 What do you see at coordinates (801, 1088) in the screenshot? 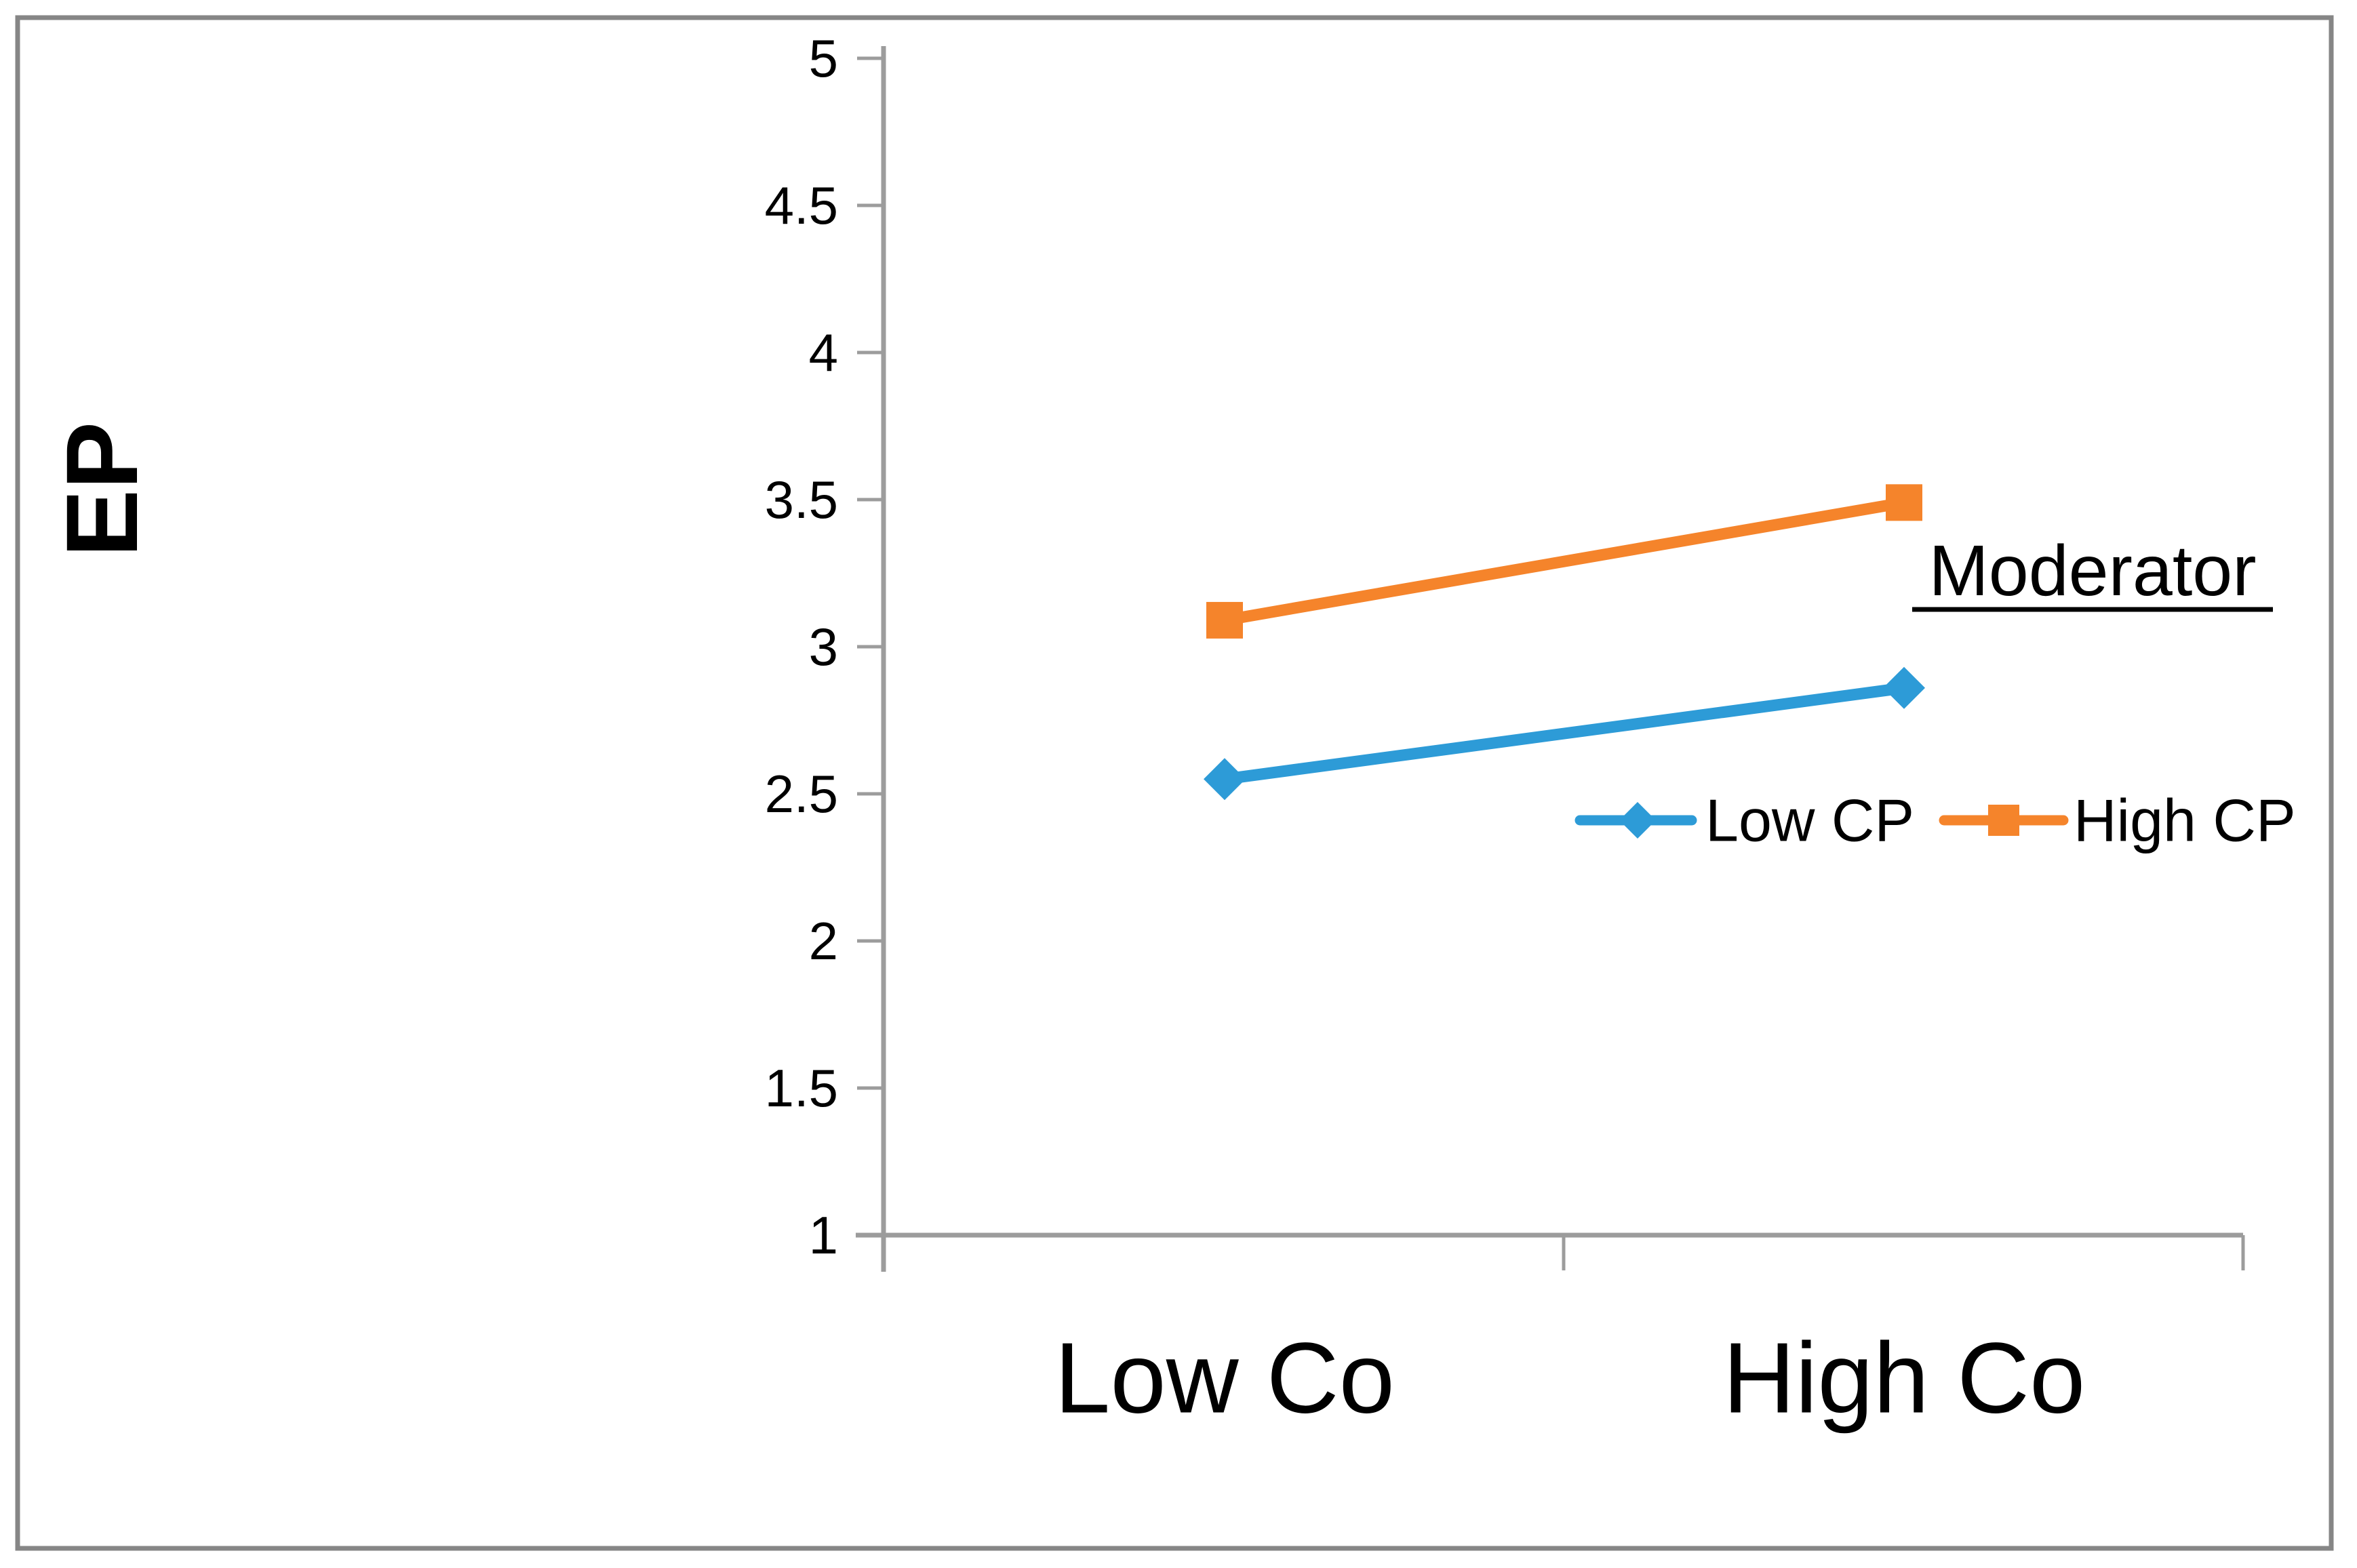
I see `y-tick-label-1.5: 1.5` at bounding box center [801, 1088].